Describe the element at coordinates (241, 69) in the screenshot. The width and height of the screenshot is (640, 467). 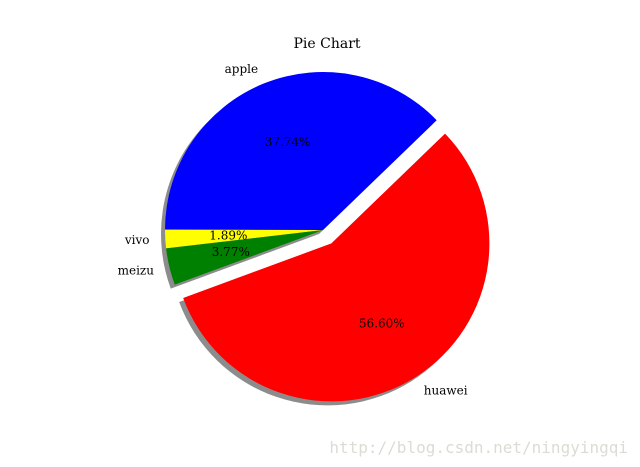
I see `slice-label-apple: apple` at that location.